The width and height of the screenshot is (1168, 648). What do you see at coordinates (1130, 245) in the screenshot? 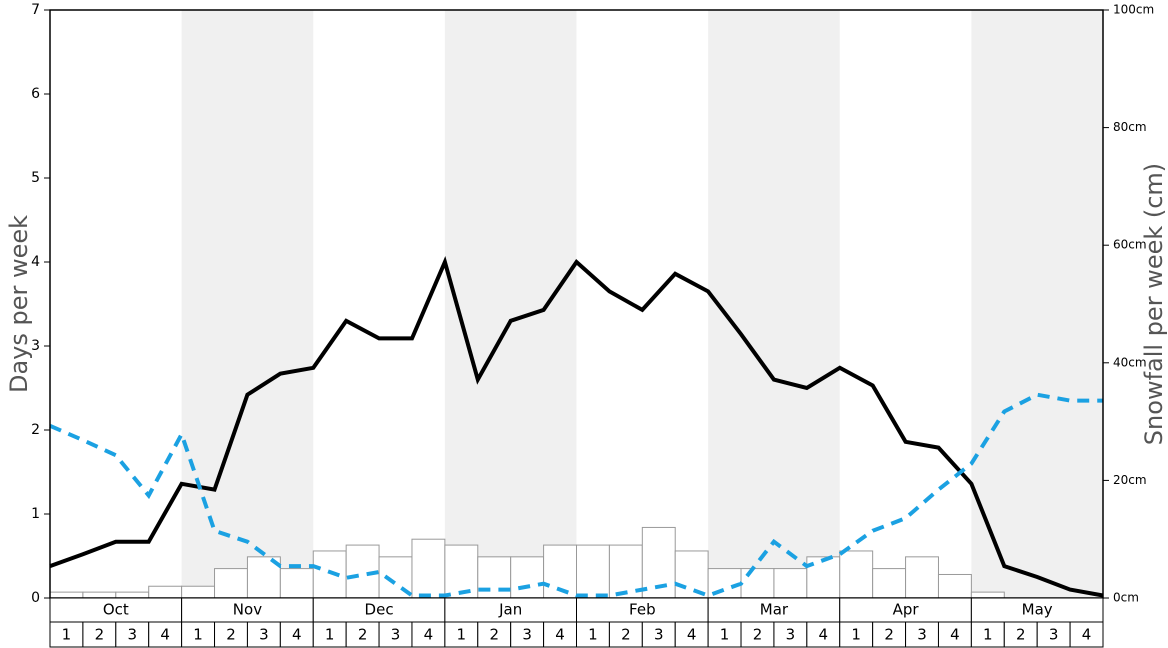
I see `y2-tick-label: 60cm` at bounding box center [1130, 245].